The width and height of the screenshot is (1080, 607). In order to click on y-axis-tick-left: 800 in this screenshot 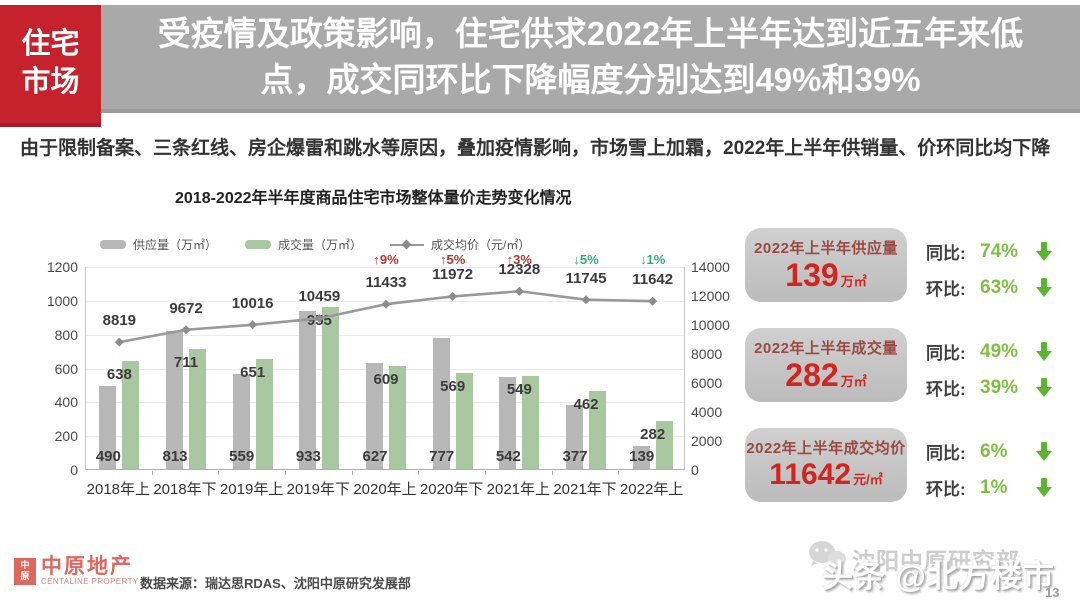, I will do `click(66, 334)`.